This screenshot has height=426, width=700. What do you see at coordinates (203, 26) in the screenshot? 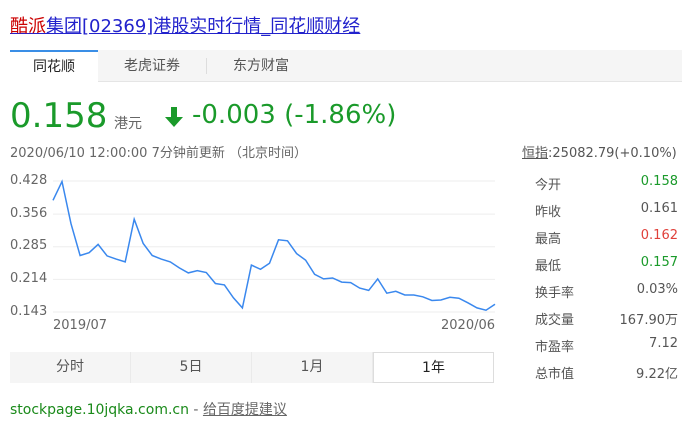
I see `title-text: 集团[02369]港股实时行情_同花顺财经` at bounding box center [203, 26].